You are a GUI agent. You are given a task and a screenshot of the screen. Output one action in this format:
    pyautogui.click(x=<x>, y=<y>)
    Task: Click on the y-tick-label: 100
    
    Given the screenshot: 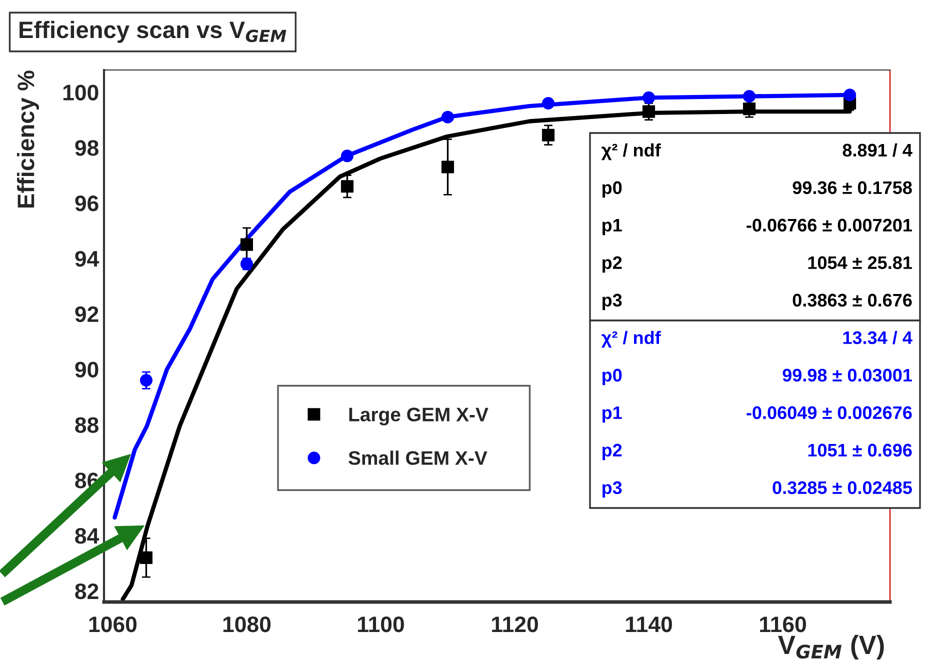 What is the action you would take?
    pyautogui.click(x=80, y=92)
    